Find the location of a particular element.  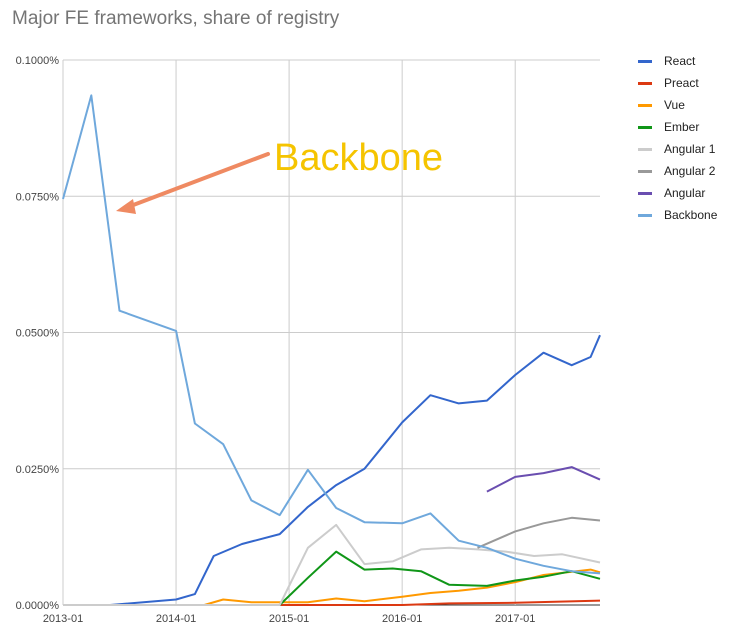

y-tick-label: 0.0500% is located at coordinates (38, 334).